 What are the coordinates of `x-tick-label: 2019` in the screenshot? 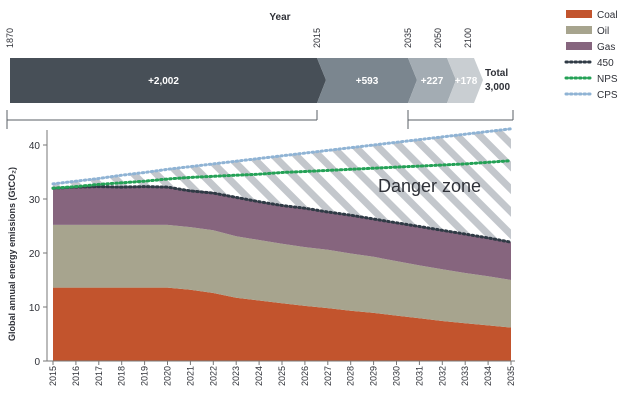 It's located at (145, 376).